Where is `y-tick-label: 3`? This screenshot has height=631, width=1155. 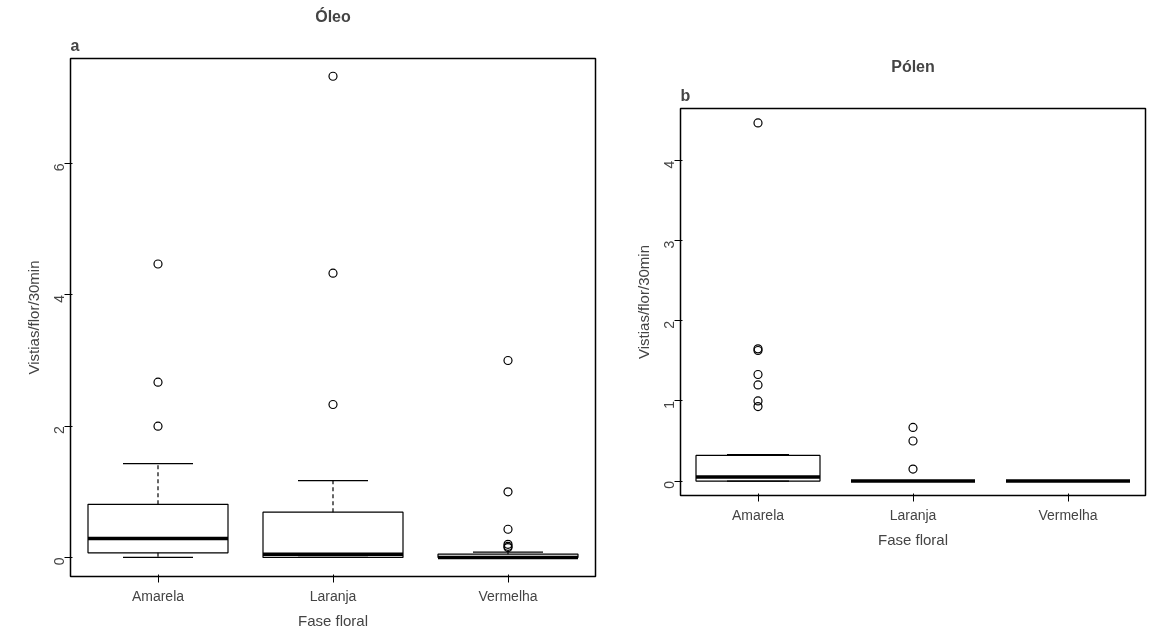
y-tick-label: 3 is located at coordinates (669, 244).